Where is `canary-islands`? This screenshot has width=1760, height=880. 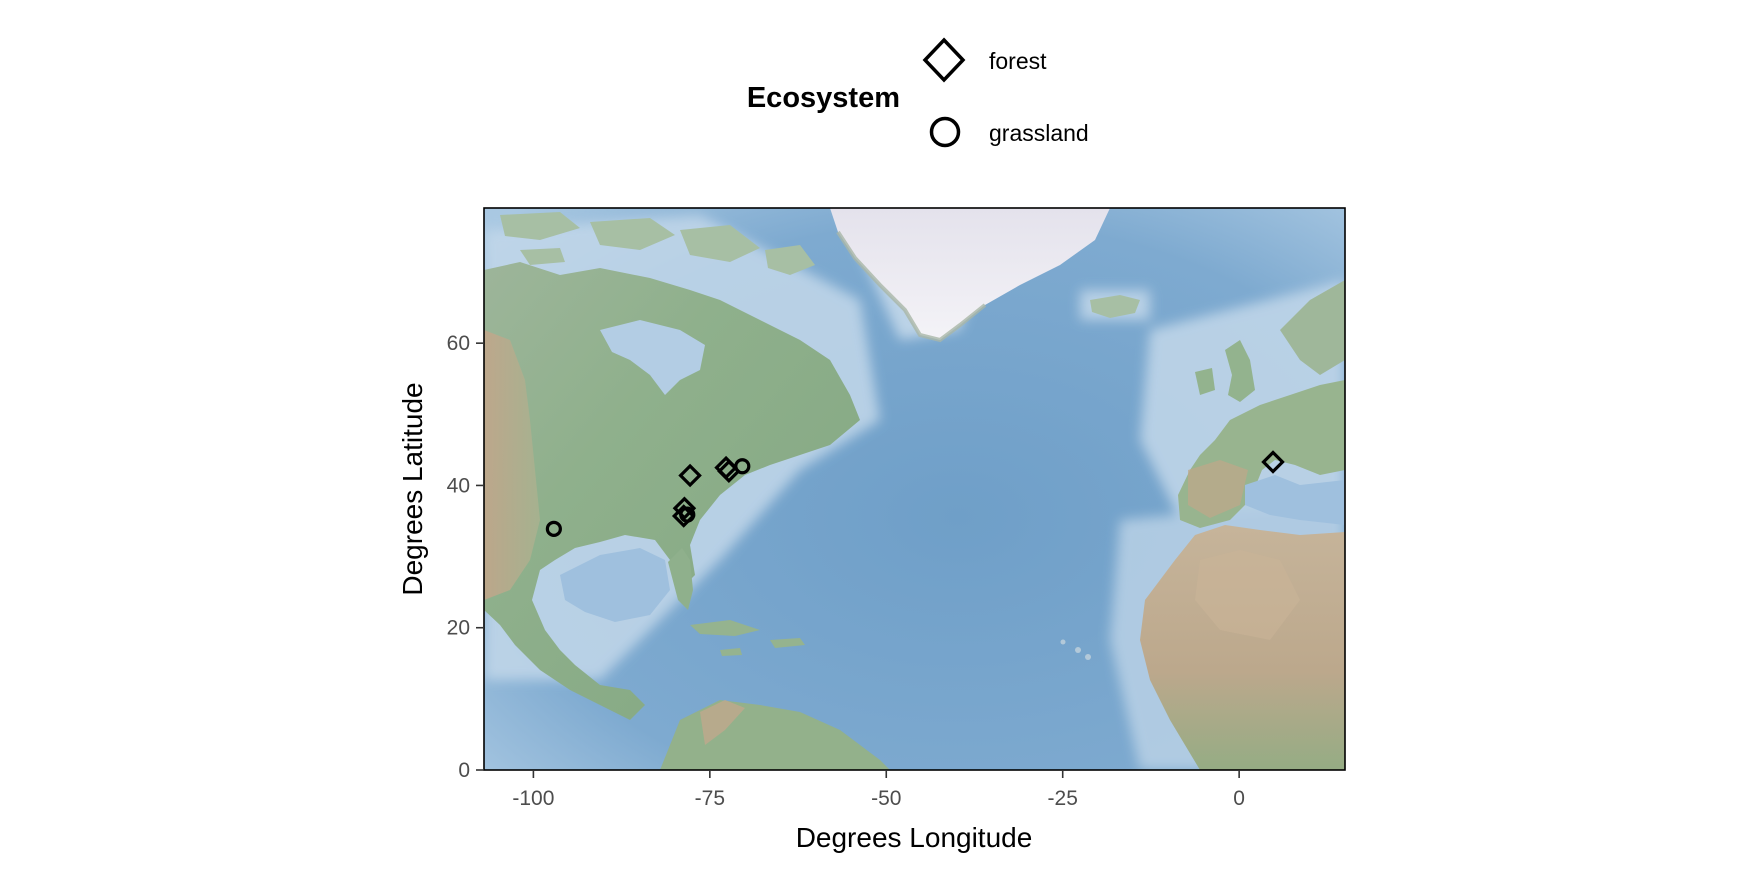
canary-islands is located at coordinates (1075, 649).